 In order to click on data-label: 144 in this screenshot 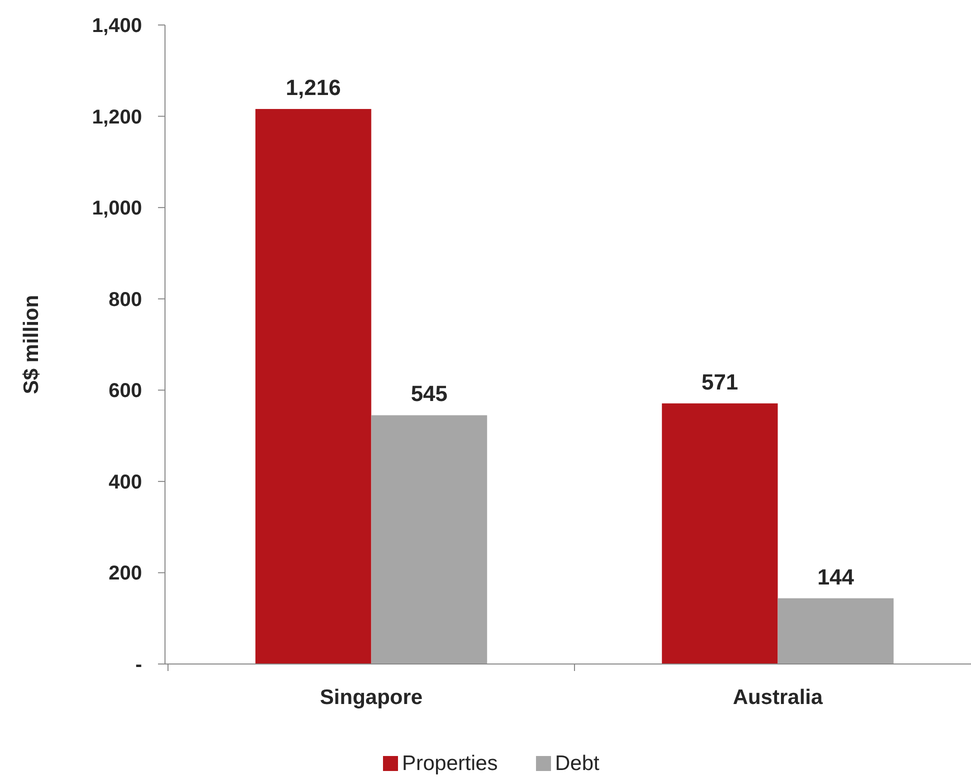, I will do `click(836, 577)`.